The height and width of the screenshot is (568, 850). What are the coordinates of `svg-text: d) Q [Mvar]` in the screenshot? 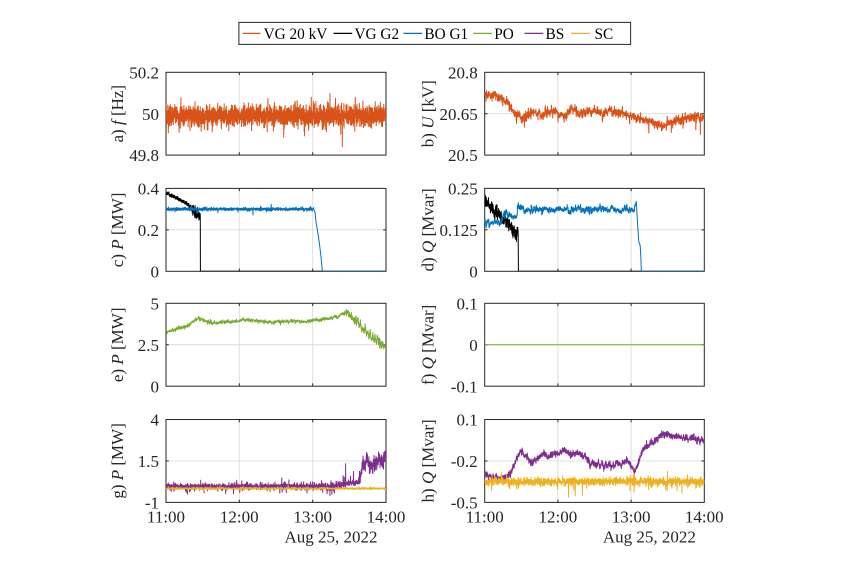 It's located at (428, 229).